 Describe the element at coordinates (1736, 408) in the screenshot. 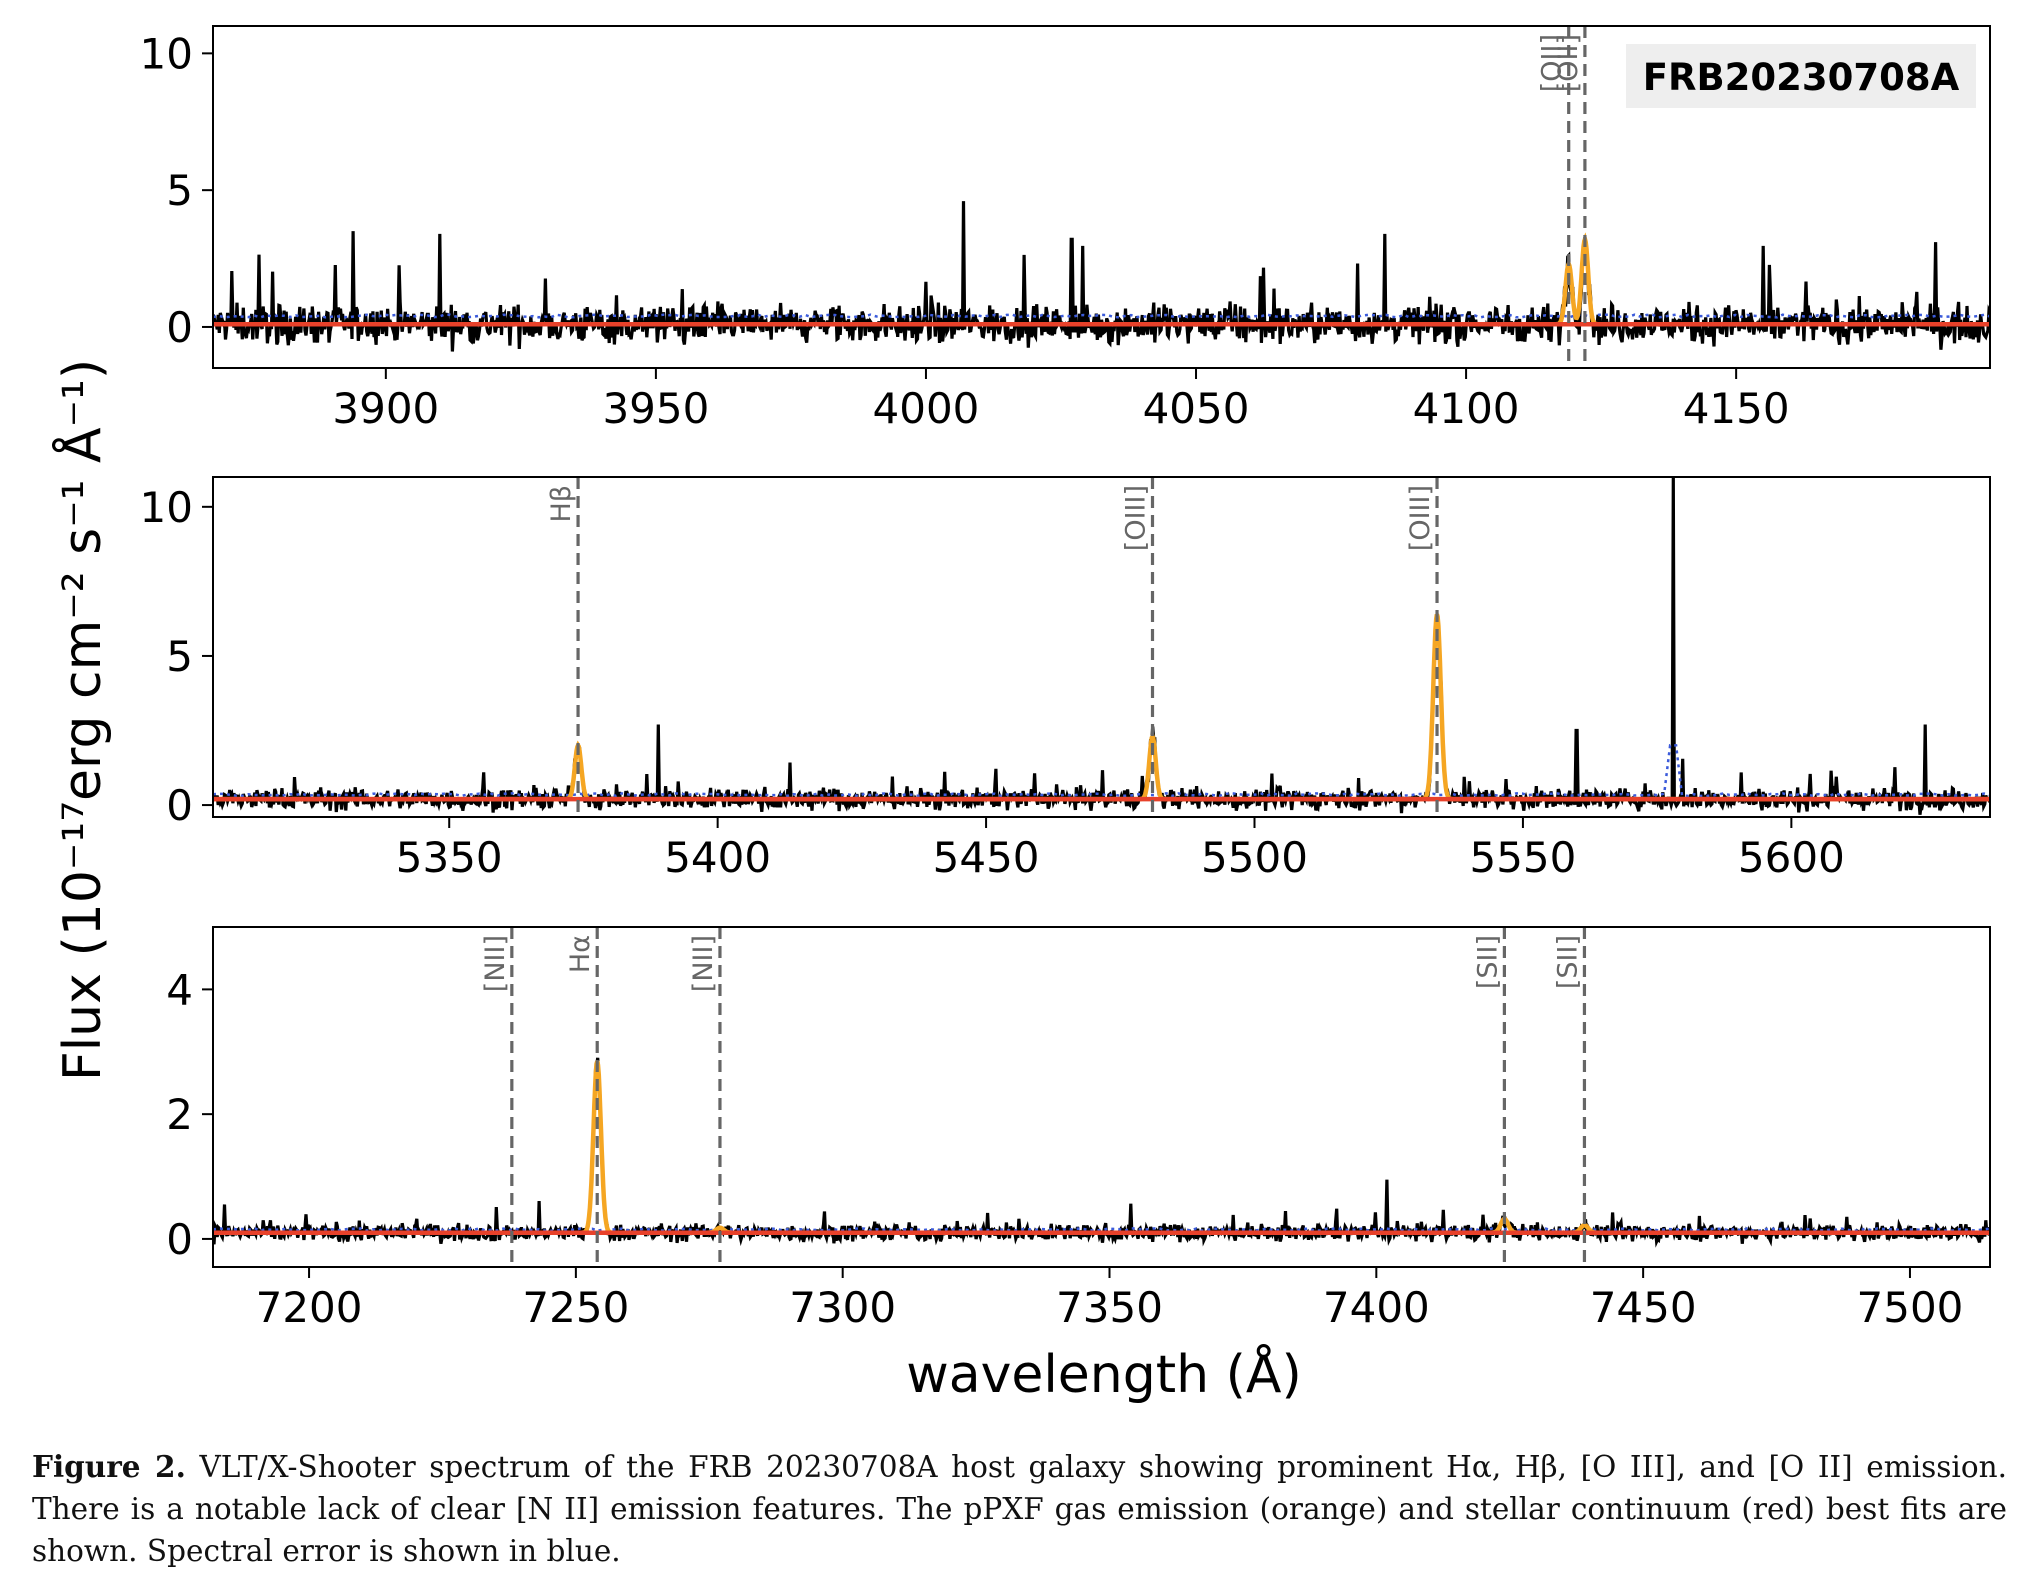

I see `x-tick-label: 4150` at that location.